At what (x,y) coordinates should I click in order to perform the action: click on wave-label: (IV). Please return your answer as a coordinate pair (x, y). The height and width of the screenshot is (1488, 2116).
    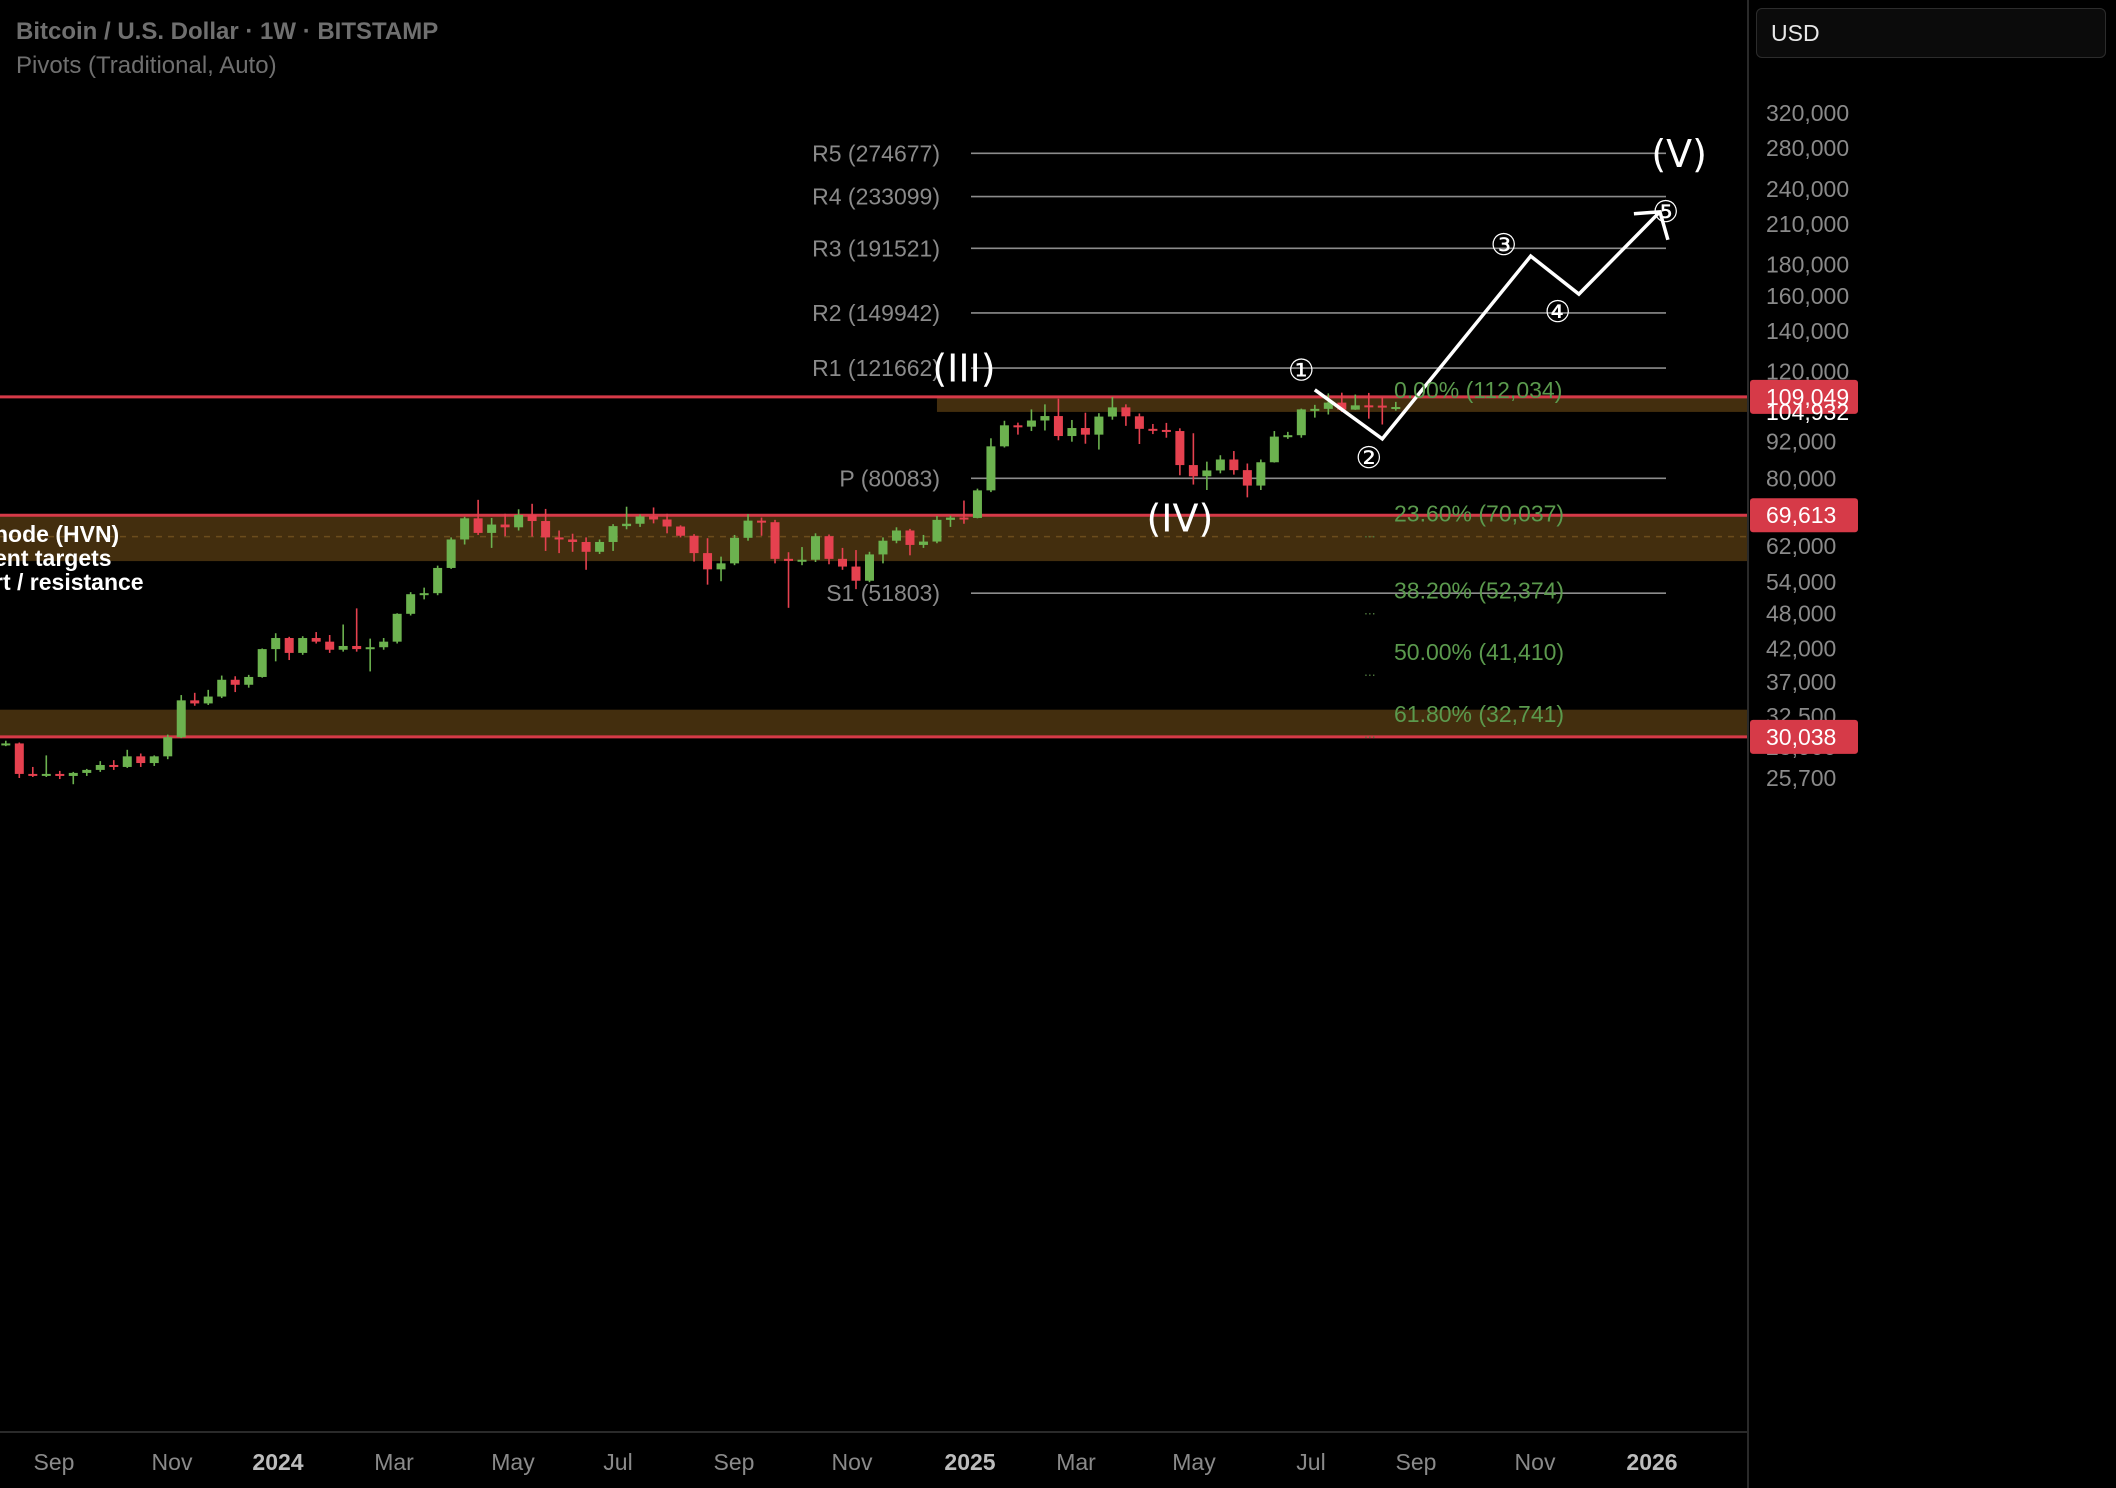
    Looking at the image, I should click on (1179, 518).